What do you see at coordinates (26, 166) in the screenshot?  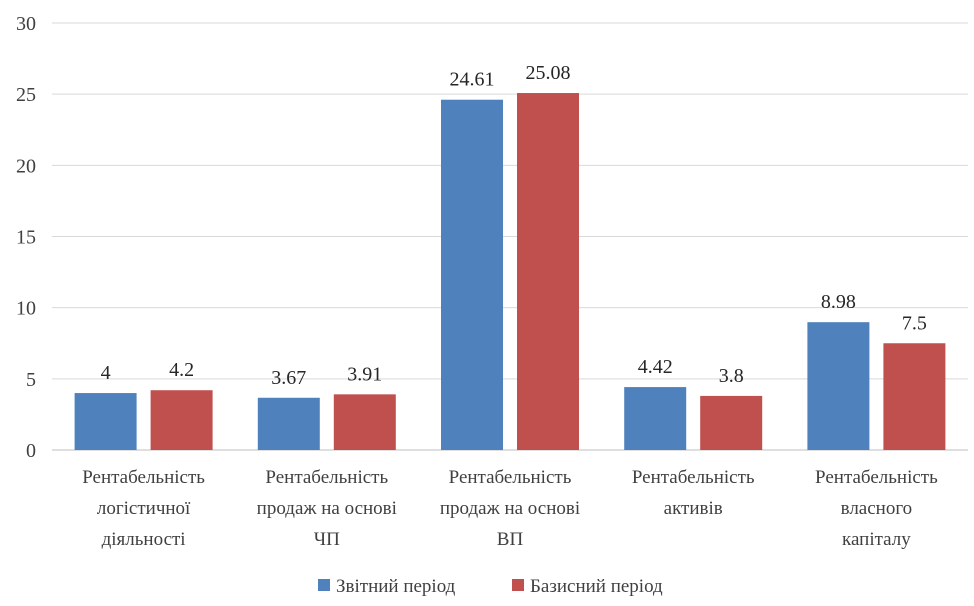 I see `y-tick-label: 20` at bounding box center [26, 166].